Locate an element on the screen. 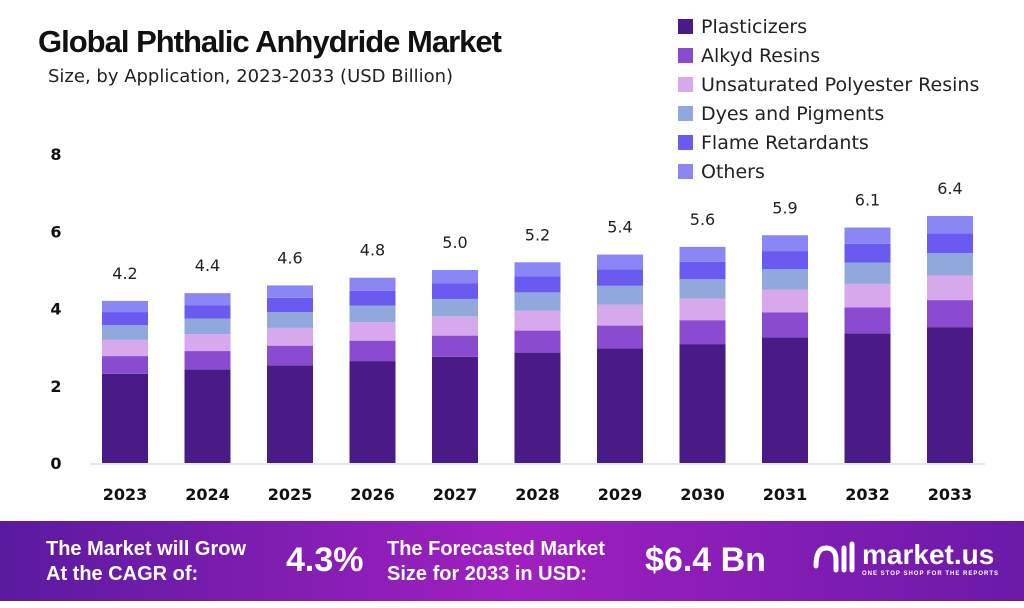  brand-tagline: ONE STOP SHOP FOR THE REPORTS is located at coordinates (931, 574).